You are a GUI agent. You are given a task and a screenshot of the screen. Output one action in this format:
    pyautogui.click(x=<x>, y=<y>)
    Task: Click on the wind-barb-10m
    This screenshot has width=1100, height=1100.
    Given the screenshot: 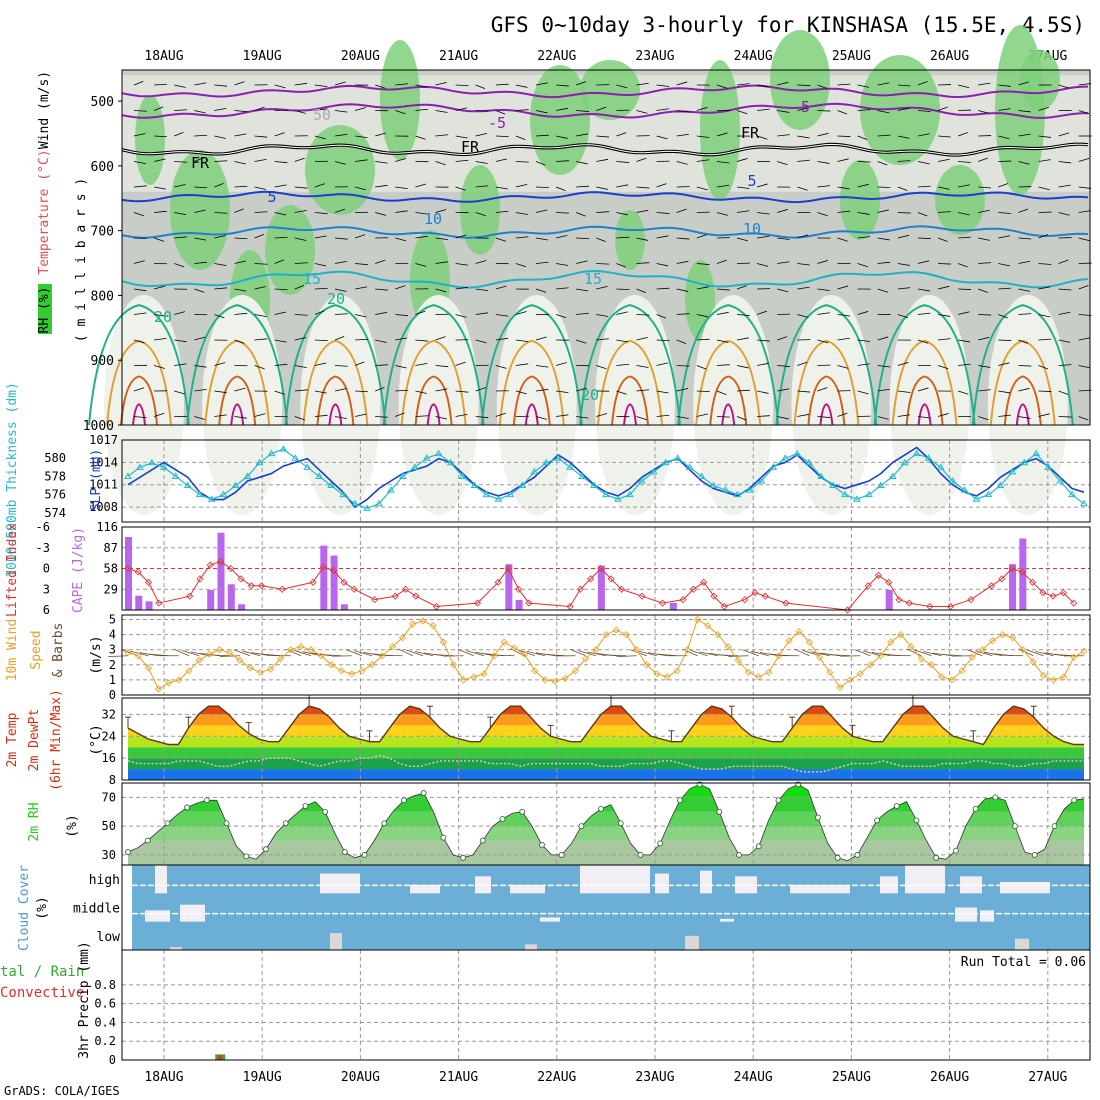 What is the action you would take?
    pyautogui.click(x=932, y=654)
    